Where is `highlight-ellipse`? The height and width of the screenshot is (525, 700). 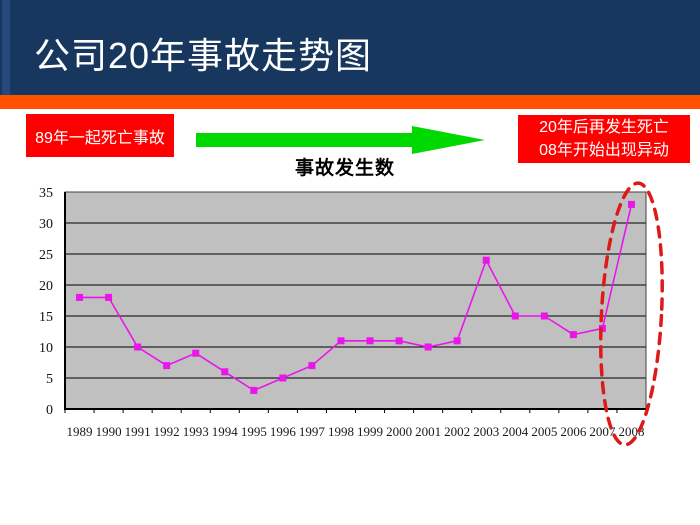 highlight-ellipse is located at coordinates (631, 314).